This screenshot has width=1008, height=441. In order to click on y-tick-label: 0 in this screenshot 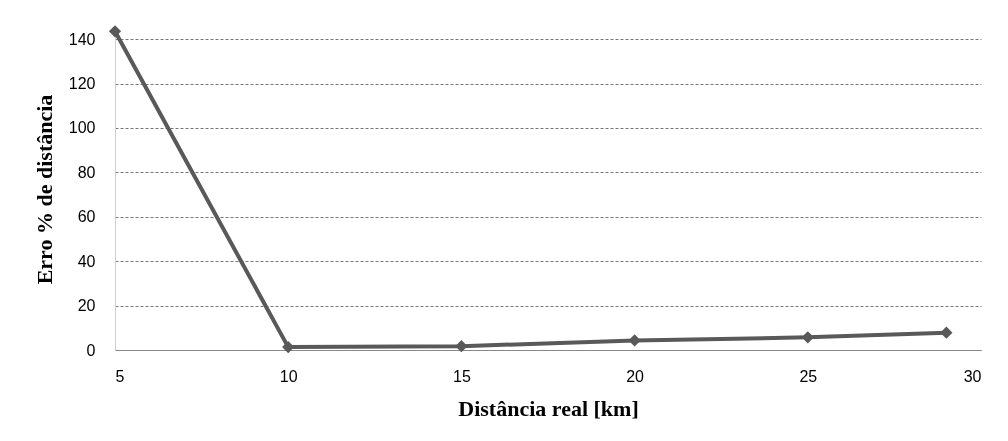, I will do `click(91, 350)`.